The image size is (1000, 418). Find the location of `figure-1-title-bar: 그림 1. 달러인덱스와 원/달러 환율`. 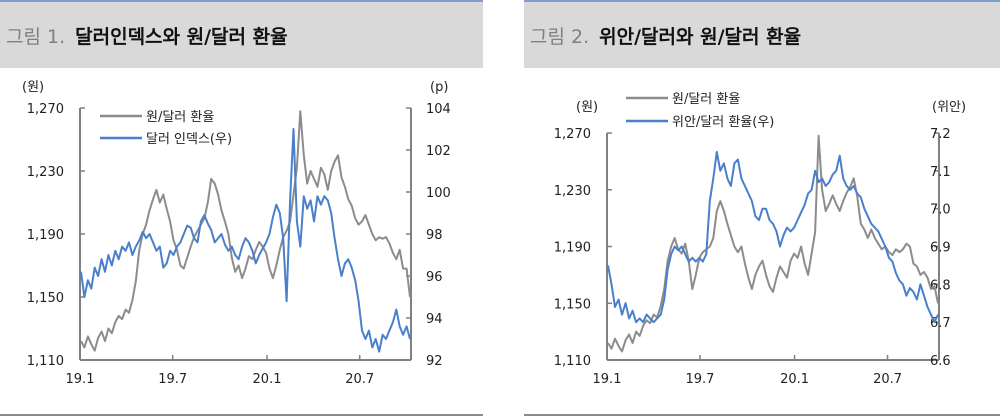

figure-1-title-bar: 그림 1. 달러인덱스와 원/달러 환율 is located at coordinates (241, 34).